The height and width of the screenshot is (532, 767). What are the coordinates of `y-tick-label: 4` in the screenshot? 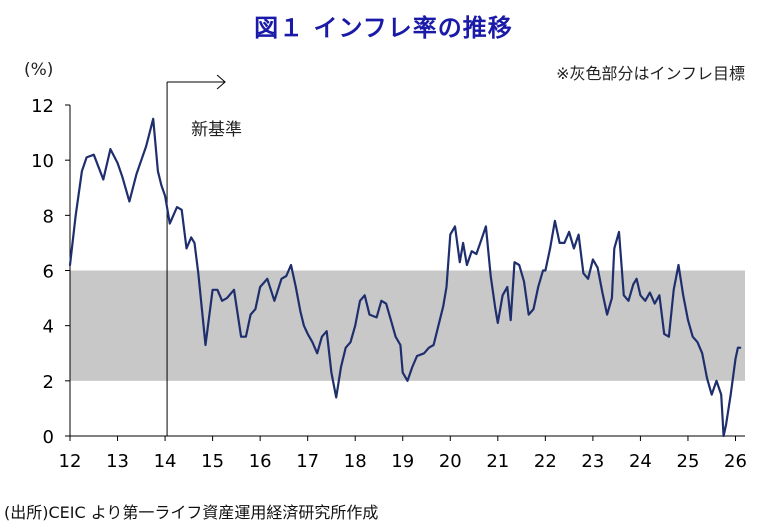 It's located at (48, 327).